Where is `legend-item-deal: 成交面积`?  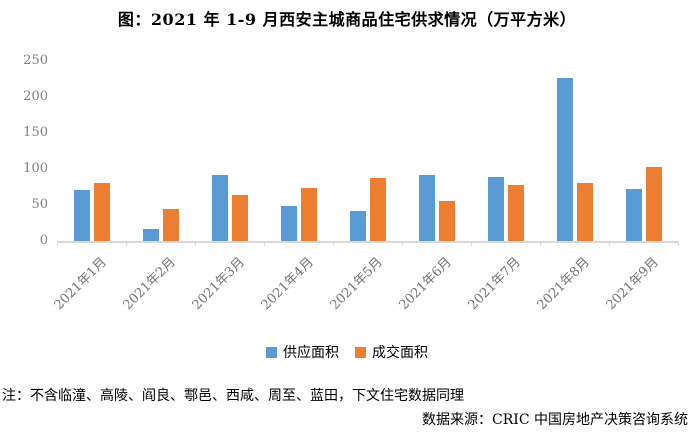 legend-item-deal: 成交面积 is located at coordinates (391, 352).